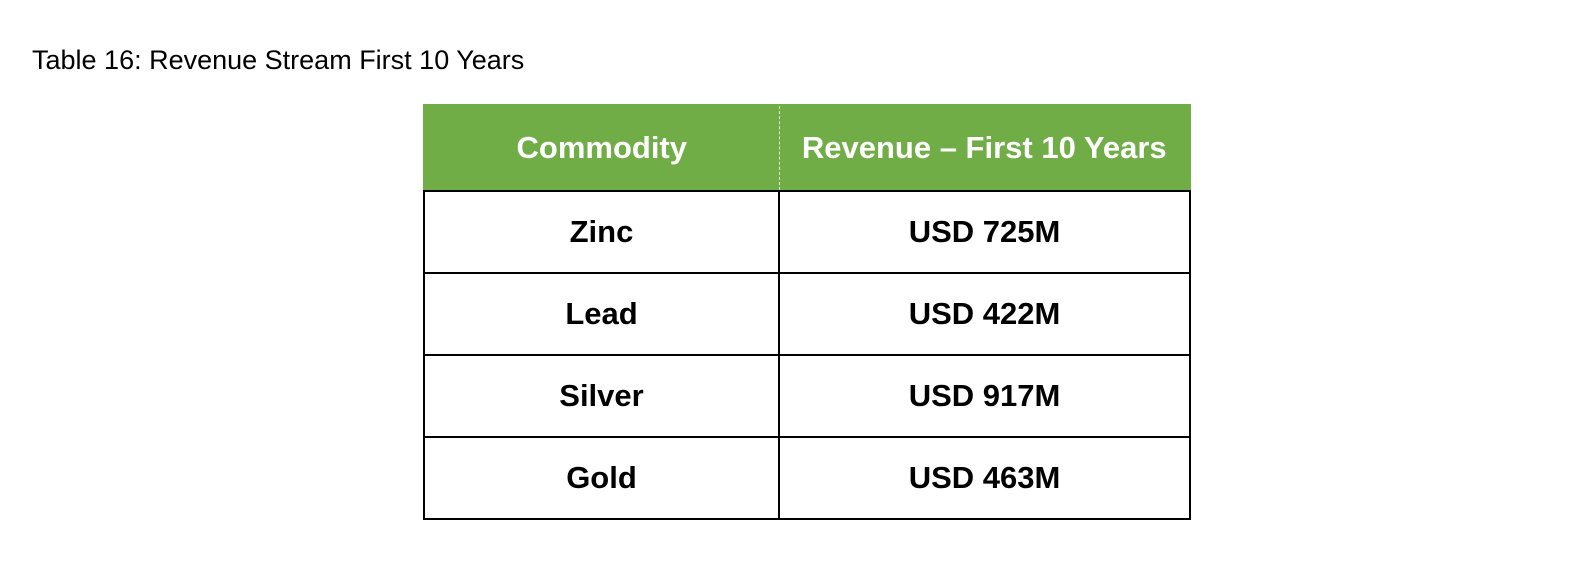  I want to click on table-header: Commodity Revenue – First 10 Years, so click(807, 148).